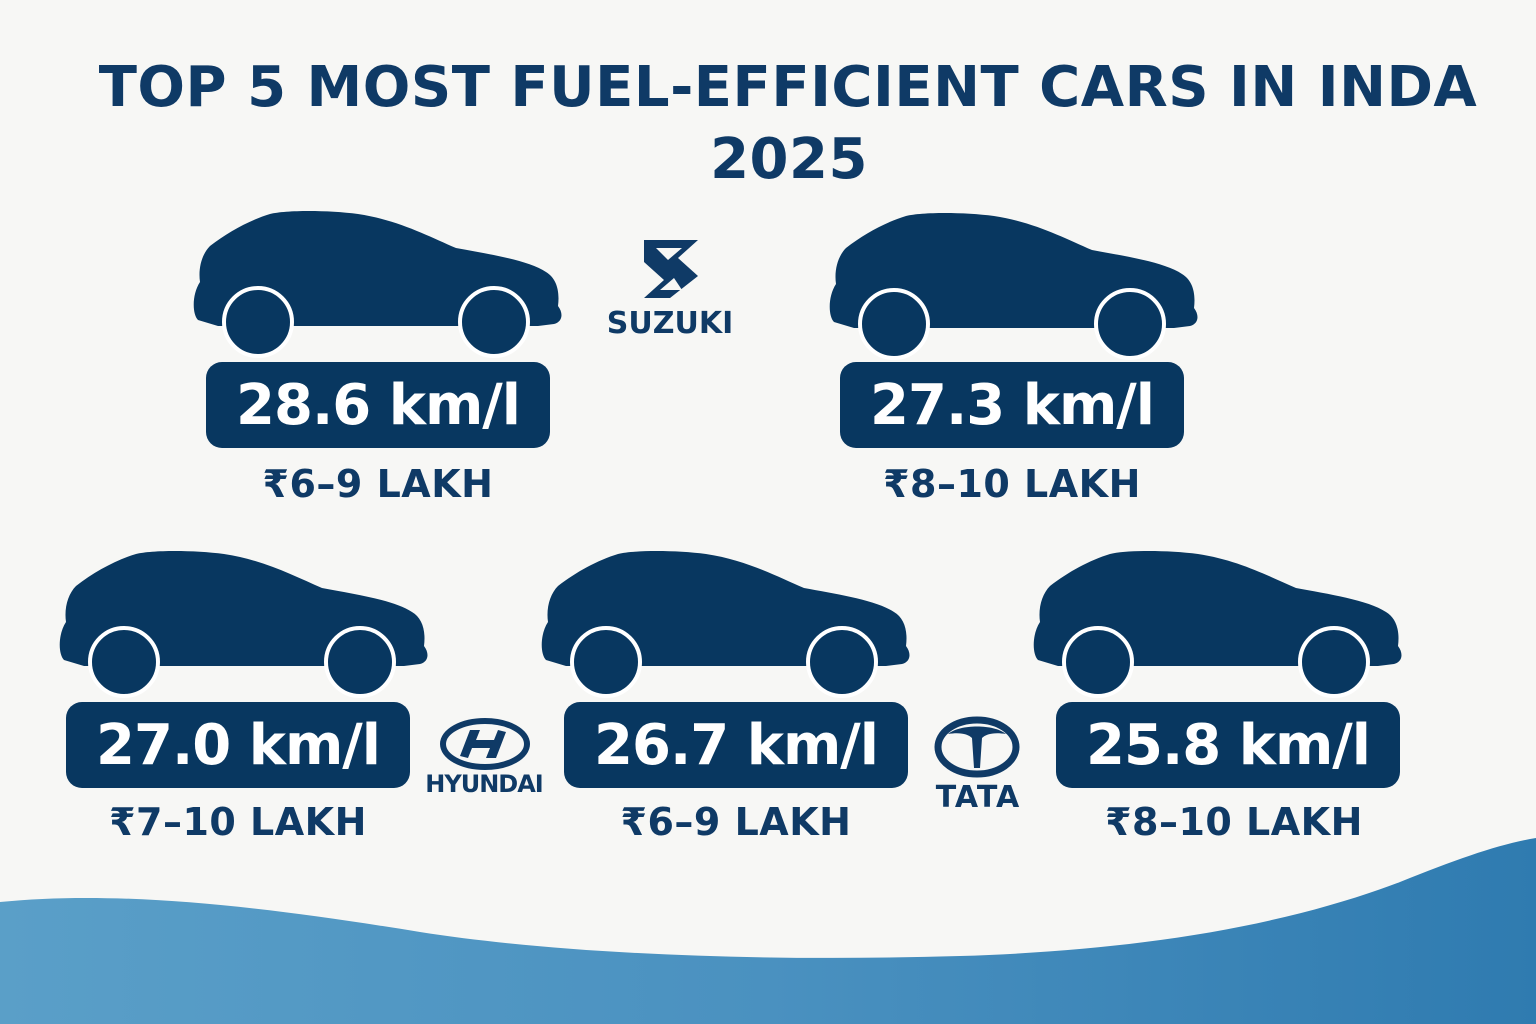  What do you see at coordinates (1234, 822) in the screenshot?
I see `car-5-price: ₹8–10 LAKH` at bounding box center [1234, 822].